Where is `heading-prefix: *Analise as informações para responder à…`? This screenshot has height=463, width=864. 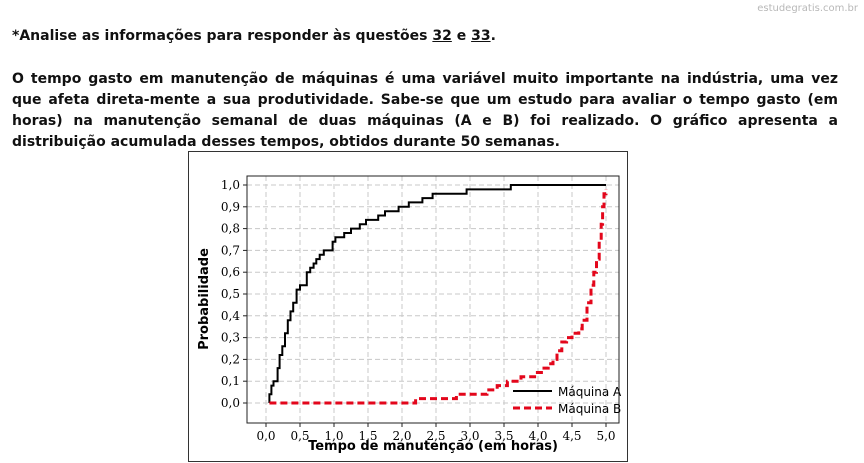
heading-prefix: *Analise as informações para responder à… is located at coordinates (222, 36).